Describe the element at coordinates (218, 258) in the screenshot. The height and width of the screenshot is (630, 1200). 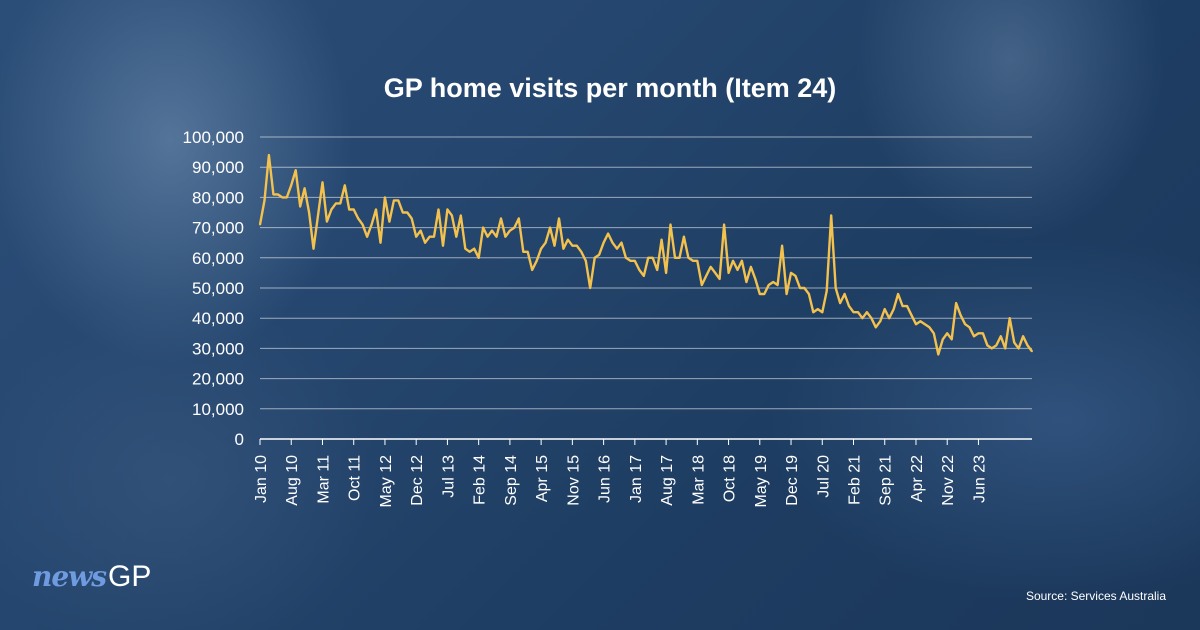
I see `y-tick-label: 60,000` at that location.